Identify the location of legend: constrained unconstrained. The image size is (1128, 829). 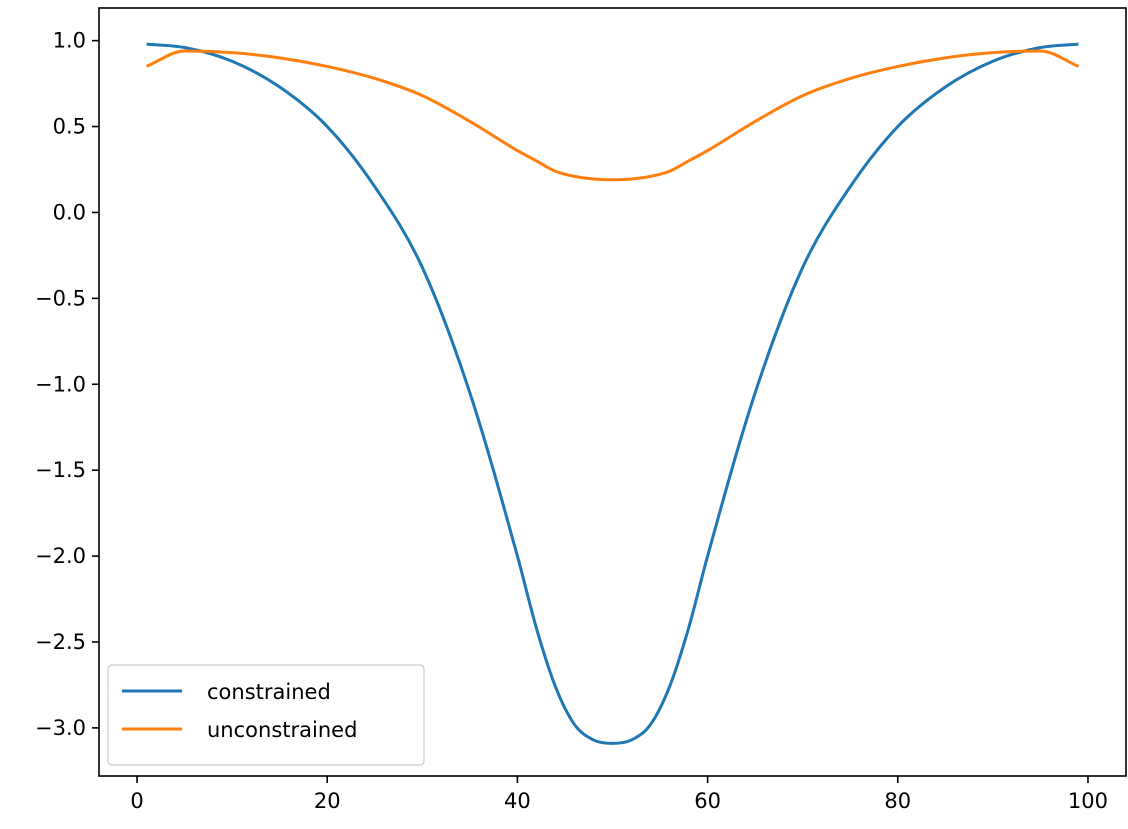
(266, 715).